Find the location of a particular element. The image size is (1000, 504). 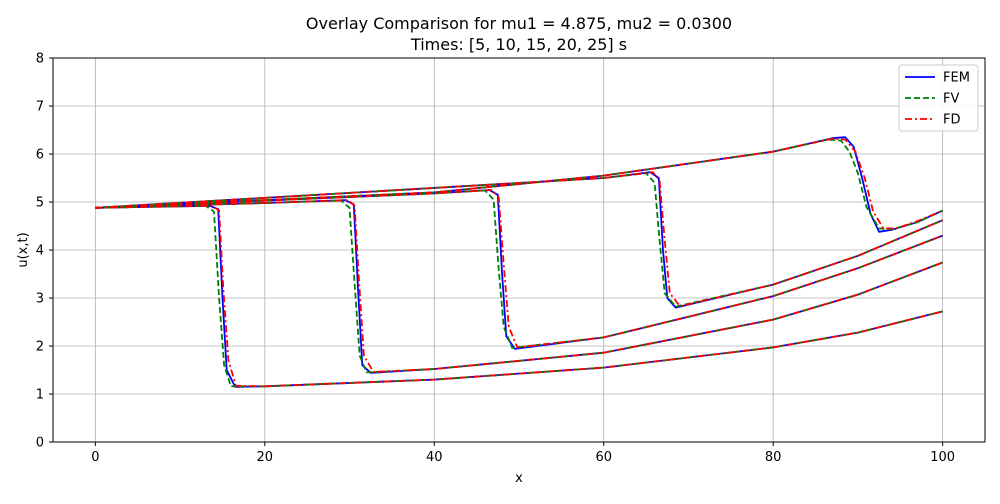

legend-label-fv: FV is located at coordinates (951, 99).